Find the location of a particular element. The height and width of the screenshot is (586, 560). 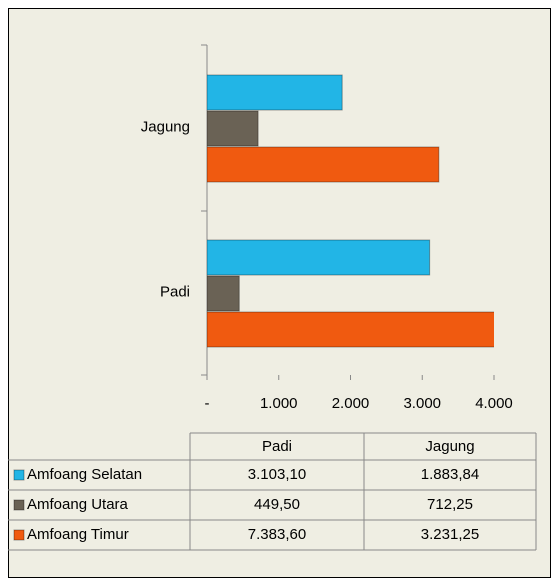

table-cell: 712,25 is located at coordinates (450, 504).